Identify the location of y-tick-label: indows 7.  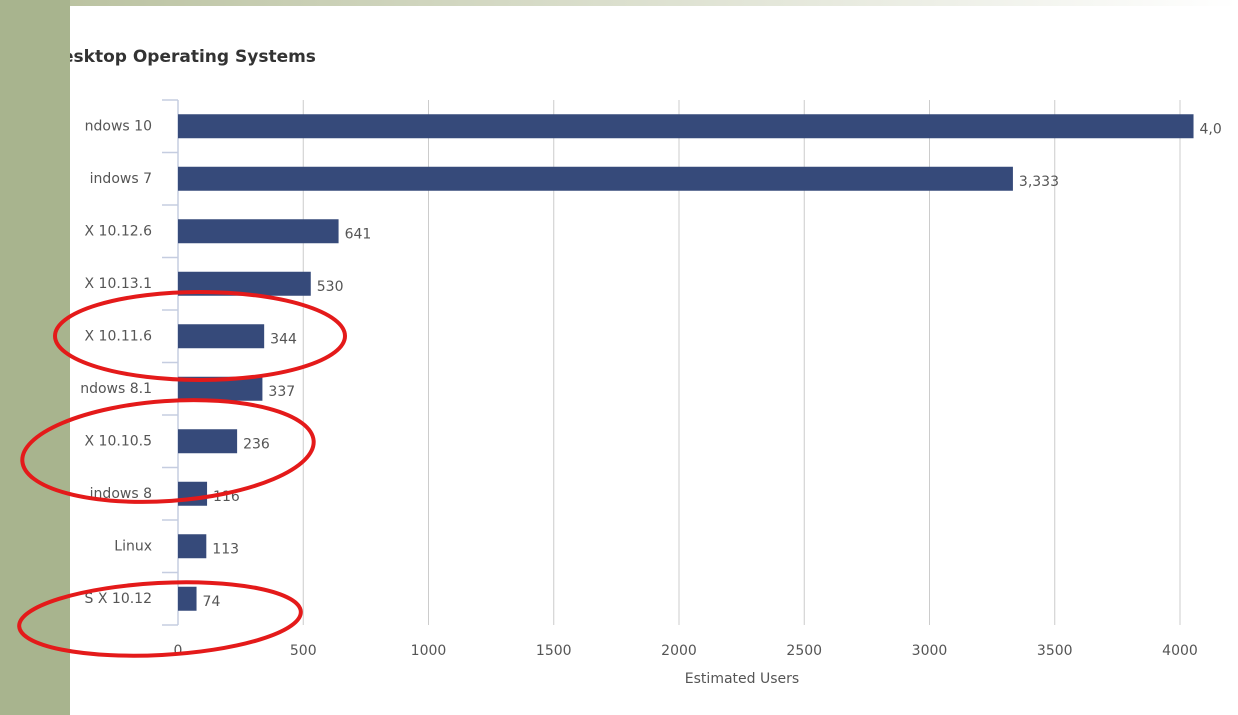
(121, 179).